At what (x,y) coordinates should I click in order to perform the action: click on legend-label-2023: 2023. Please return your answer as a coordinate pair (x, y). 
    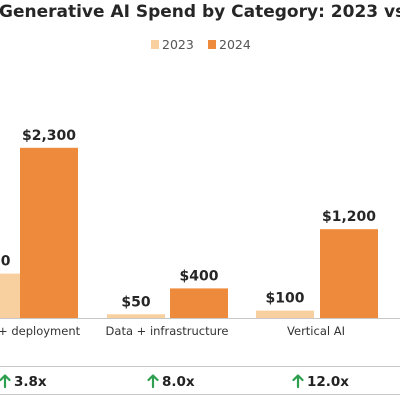
    Looking at the image, I should click on (178, 44).